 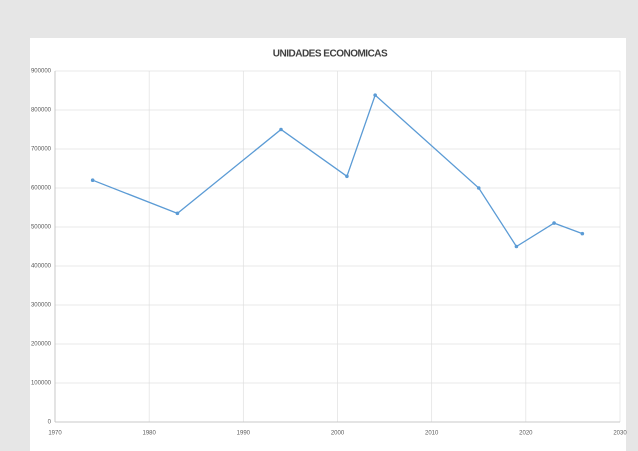 I want to click on x-tick-label: 2030, so click(x=620, y=434).